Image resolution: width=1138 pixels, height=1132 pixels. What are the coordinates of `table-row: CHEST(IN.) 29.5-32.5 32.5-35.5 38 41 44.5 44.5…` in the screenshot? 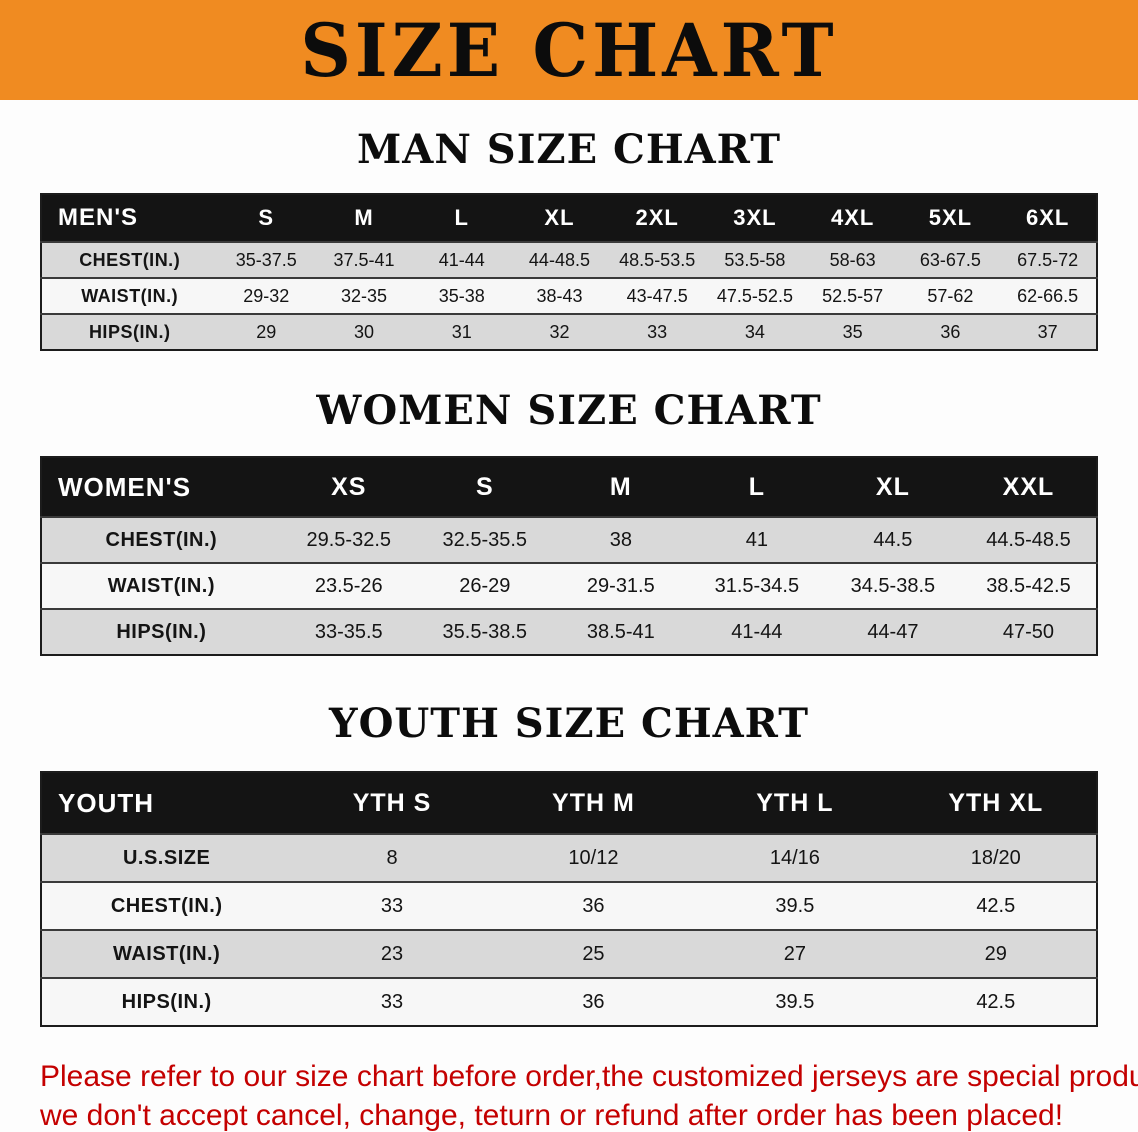 It's located at (569, 540).